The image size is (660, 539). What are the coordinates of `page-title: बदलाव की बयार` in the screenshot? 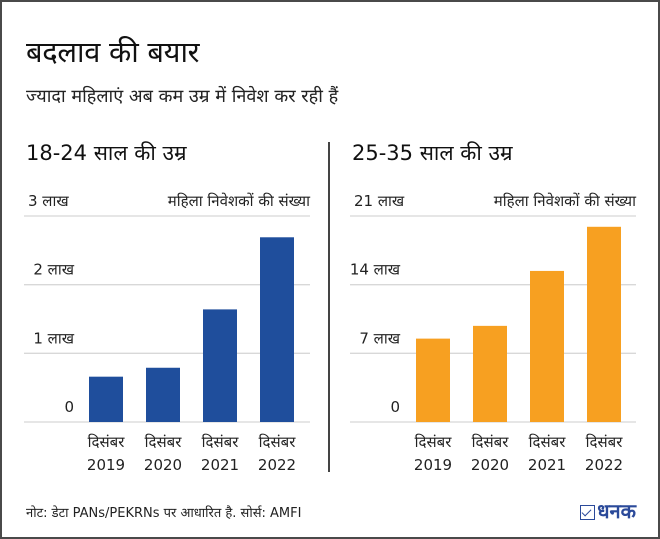 It's located at (113, 52).